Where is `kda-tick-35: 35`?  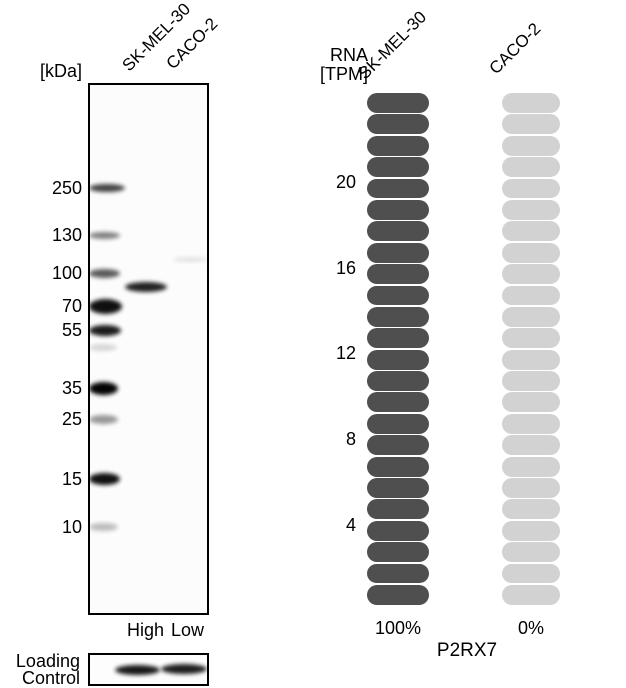
kda-tick-35: 35 is located at coordinates (71, 388).